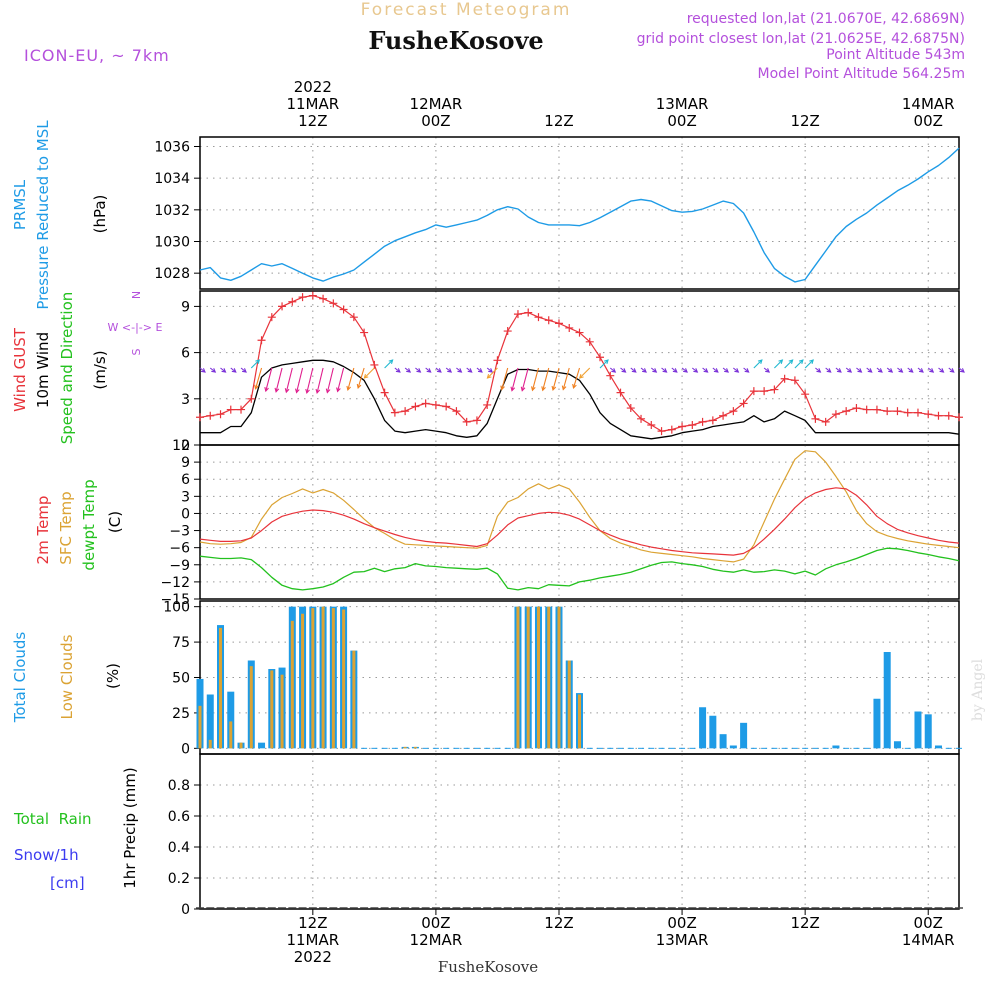  Describe the element at coordinates (978, 689) in the screenshot. I see `watermark: by Angel` at that location.